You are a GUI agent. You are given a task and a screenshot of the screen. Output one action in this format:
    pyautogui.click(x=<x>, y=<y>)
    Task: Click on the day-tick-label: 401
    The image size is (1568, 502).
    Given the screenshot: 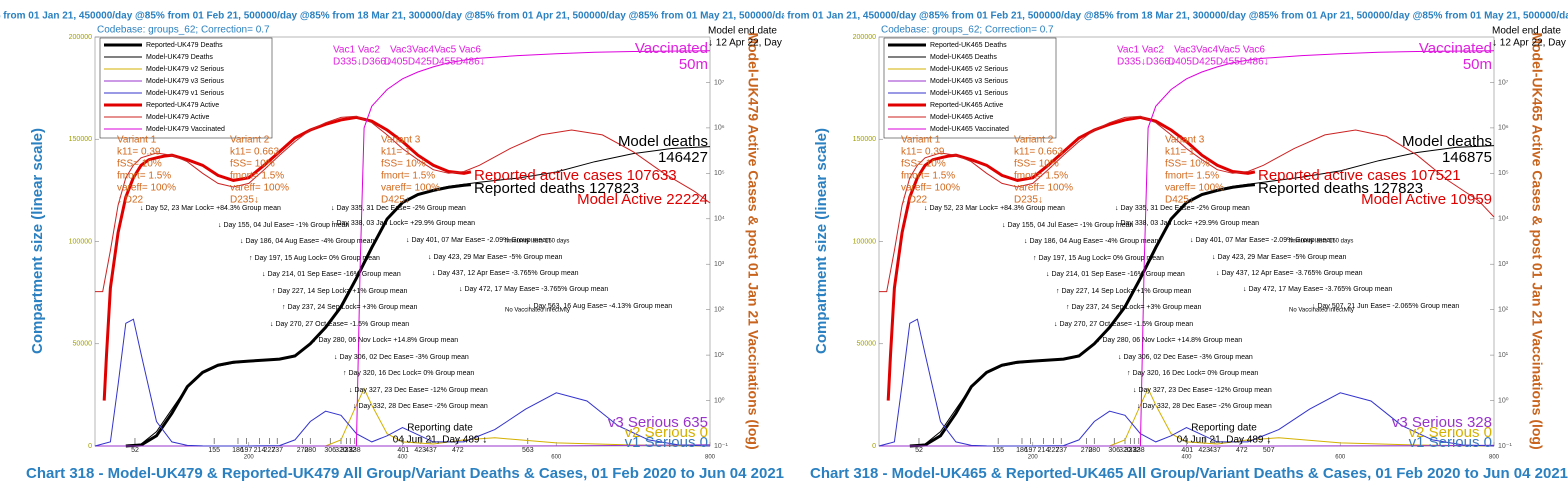 What is the action you would take?
    pyautogui.click(x=403, y=450)
    